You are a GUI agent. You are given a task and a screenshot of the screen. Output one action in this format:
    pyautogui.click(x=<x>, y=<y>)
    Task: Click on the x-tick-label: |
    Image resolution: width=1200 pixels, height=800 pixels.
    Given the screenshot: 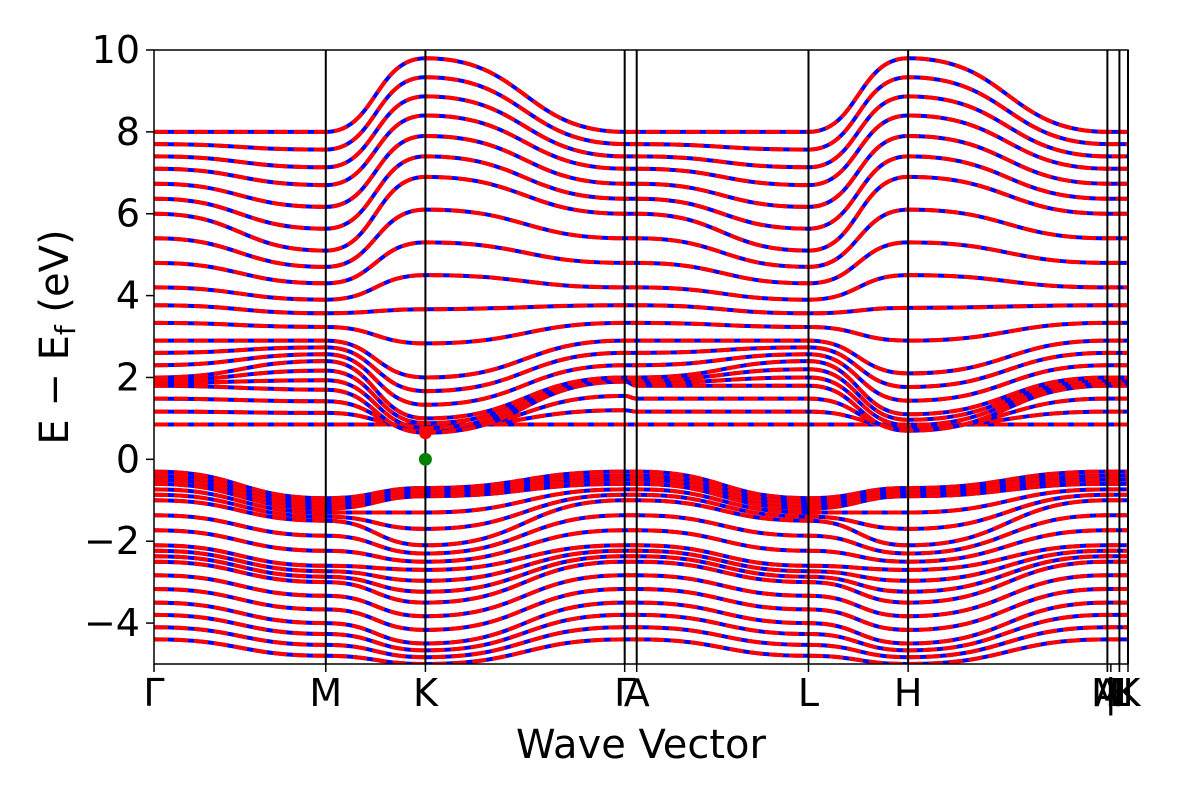 What is the action you would take?
    pyautogui.click(x=1110, y=693)
    